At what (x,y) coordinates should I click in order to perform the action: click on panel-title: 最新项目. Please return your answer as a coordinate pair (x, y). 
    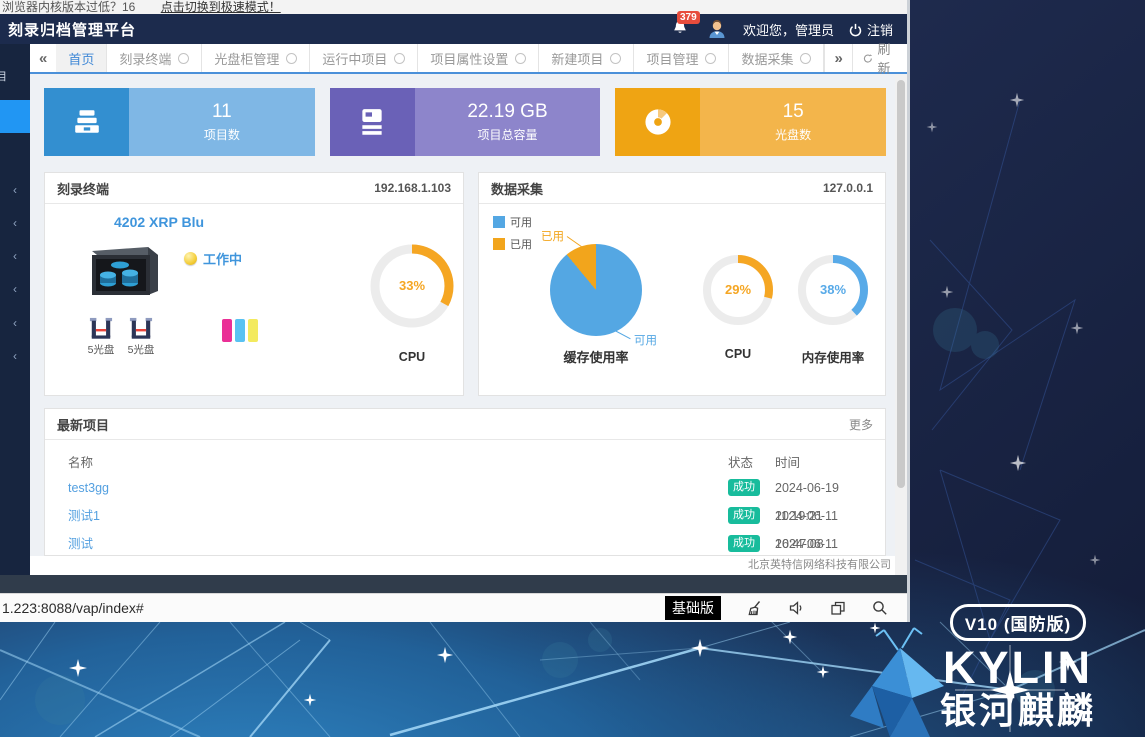
    Looking at the image, I should click on (83, 425).